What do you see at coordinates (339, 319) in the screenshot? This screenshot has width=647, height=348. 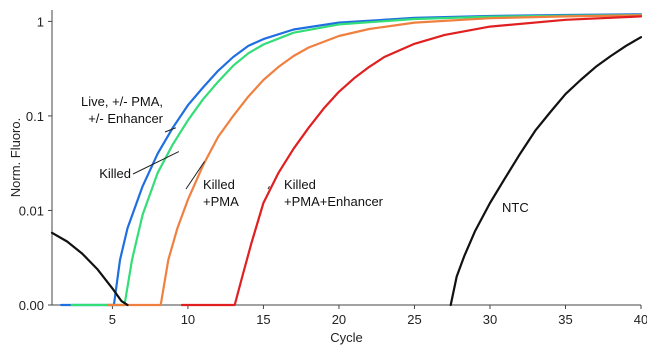 I see `x-tick-label: 20` at bounding box center [339, 319].